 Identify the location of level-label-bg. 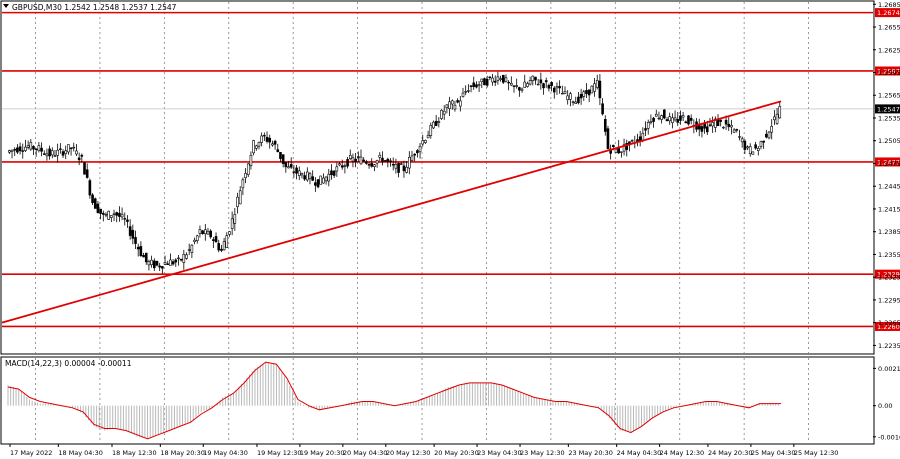
(887, 326).